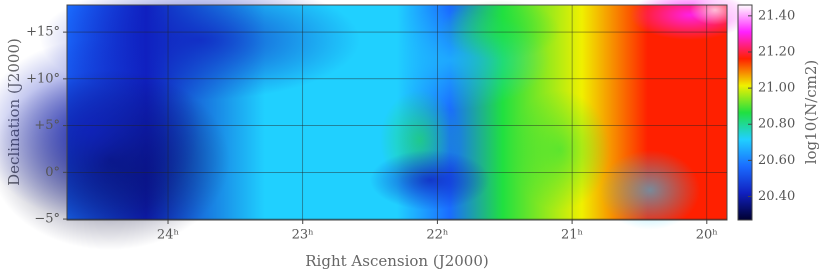 The height and width of the screenshot is (276, 830). I want to click on colorbar-tick-label: 20.80, so click(776, 124).